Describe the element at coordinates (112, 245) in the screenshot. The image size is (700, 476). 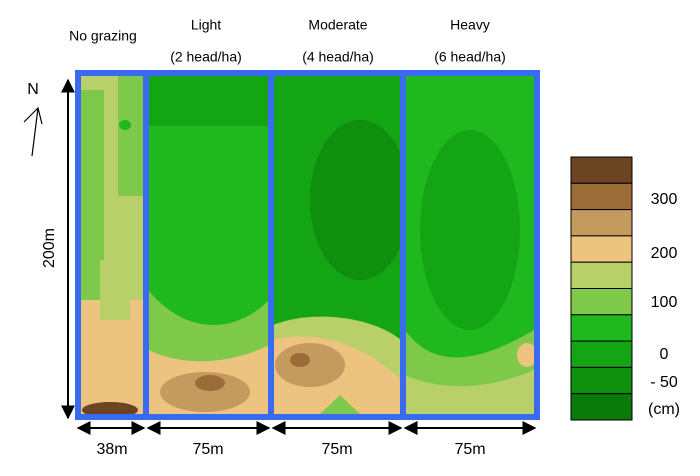
I see `map-no-grazing` at that location.